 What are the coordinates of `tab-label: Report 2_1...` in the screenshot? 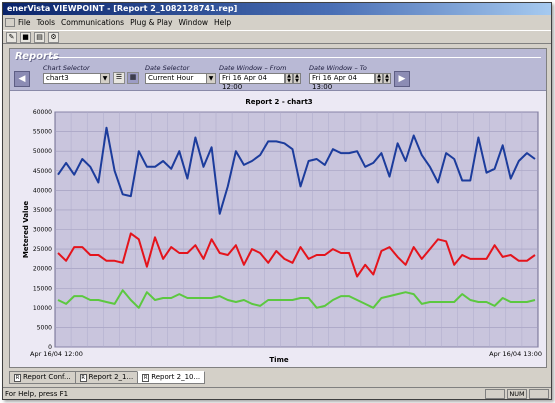 It's located at (111, 377).